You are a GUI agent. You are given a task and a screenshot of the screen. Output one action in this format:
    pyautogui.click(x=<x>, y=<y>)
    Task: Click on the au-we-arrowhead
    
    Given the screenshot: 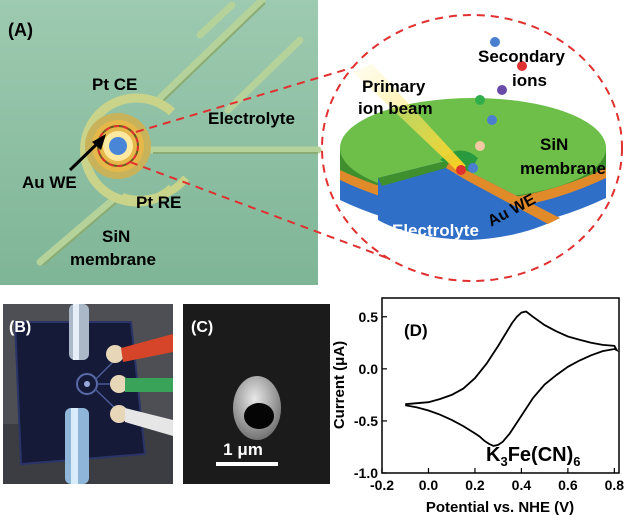 What is the action you would take?
    pyautogui.click(x=99, y=142)
    